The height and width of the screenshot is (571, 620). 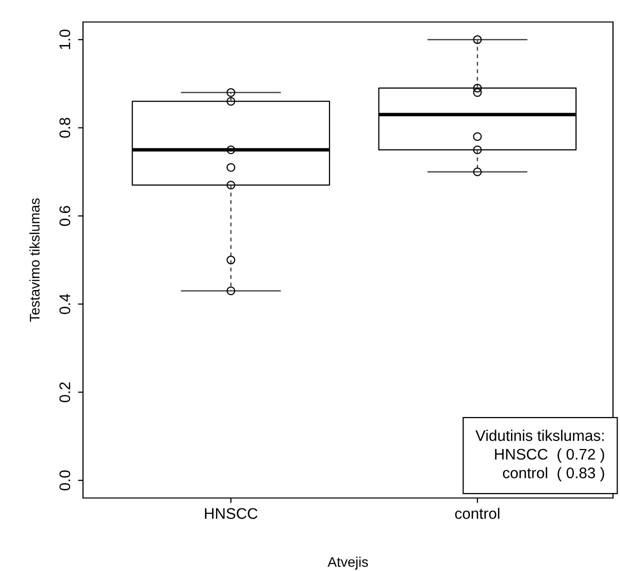 What do you see at coordinates (64, 304) in the screenshot?
I see `y-tick-label: 0.4` at bounding box center [64, 304].